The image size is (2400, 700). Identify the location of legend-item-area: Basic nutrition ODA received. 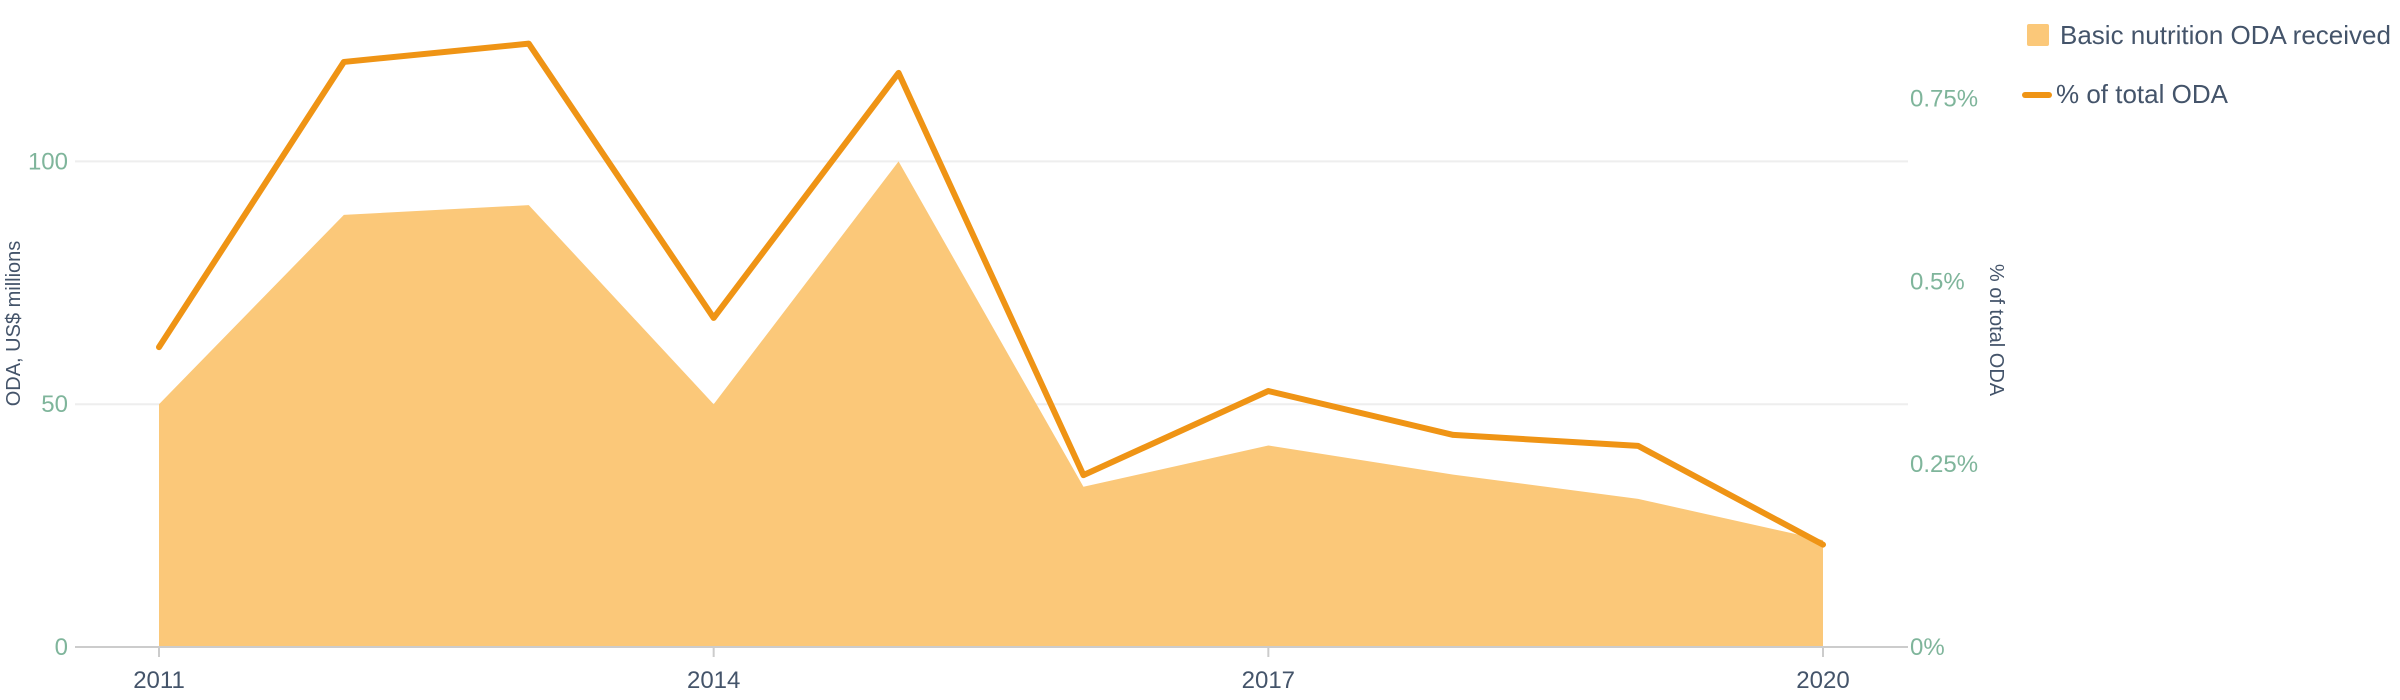
(2209, 35).